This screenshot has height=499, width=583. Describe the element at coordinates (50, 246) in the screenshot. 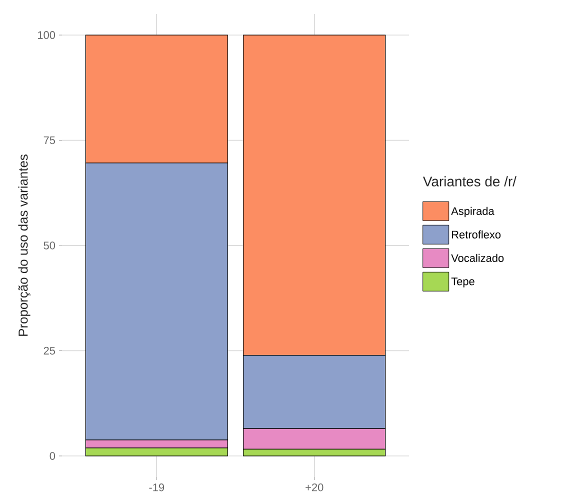

I see `y-tick-label: 50` at that location.